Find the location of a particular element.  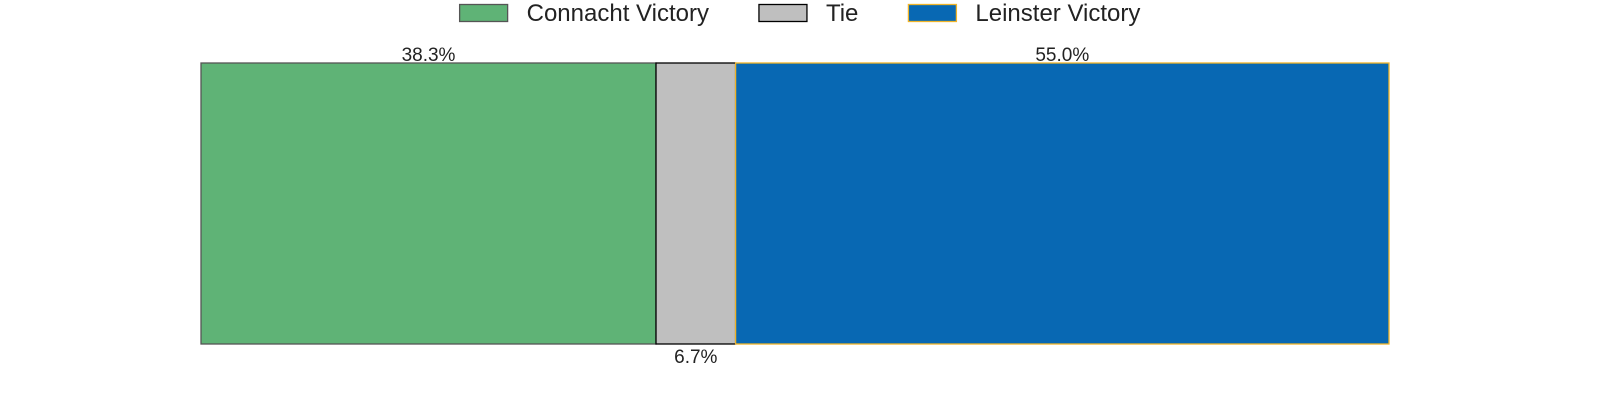

legend-swatch-tie is located at coordinates (783, 13).